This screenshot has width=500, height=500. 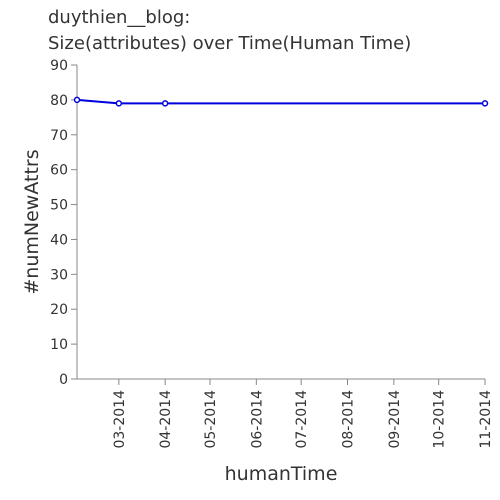 I want to click on y-tick-label: 10, so click(x=59, y=345).